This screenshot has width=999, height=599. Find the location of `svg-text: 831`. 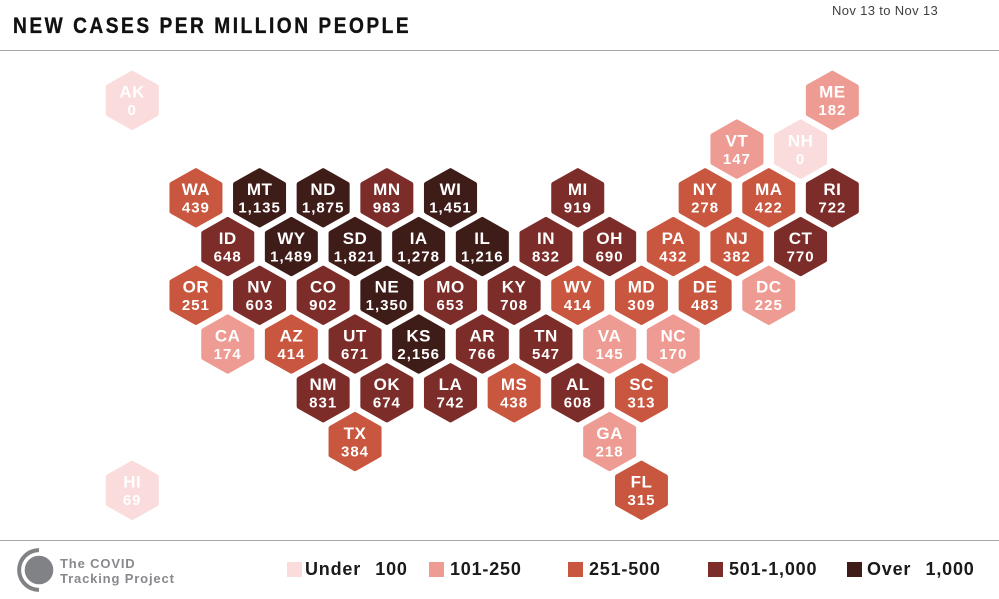

svg-text: 831 is located at coordinates (323, 403).